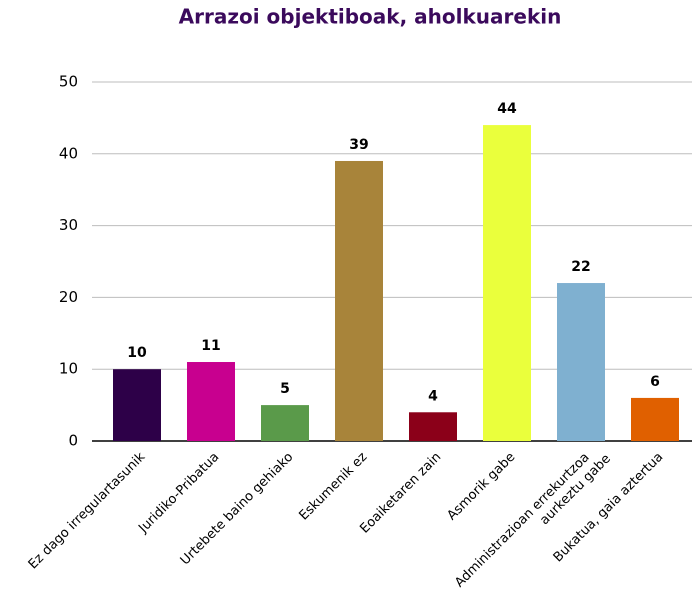 The image size is (692, 614). I want to click on data-label: 39, so click(358, 145).